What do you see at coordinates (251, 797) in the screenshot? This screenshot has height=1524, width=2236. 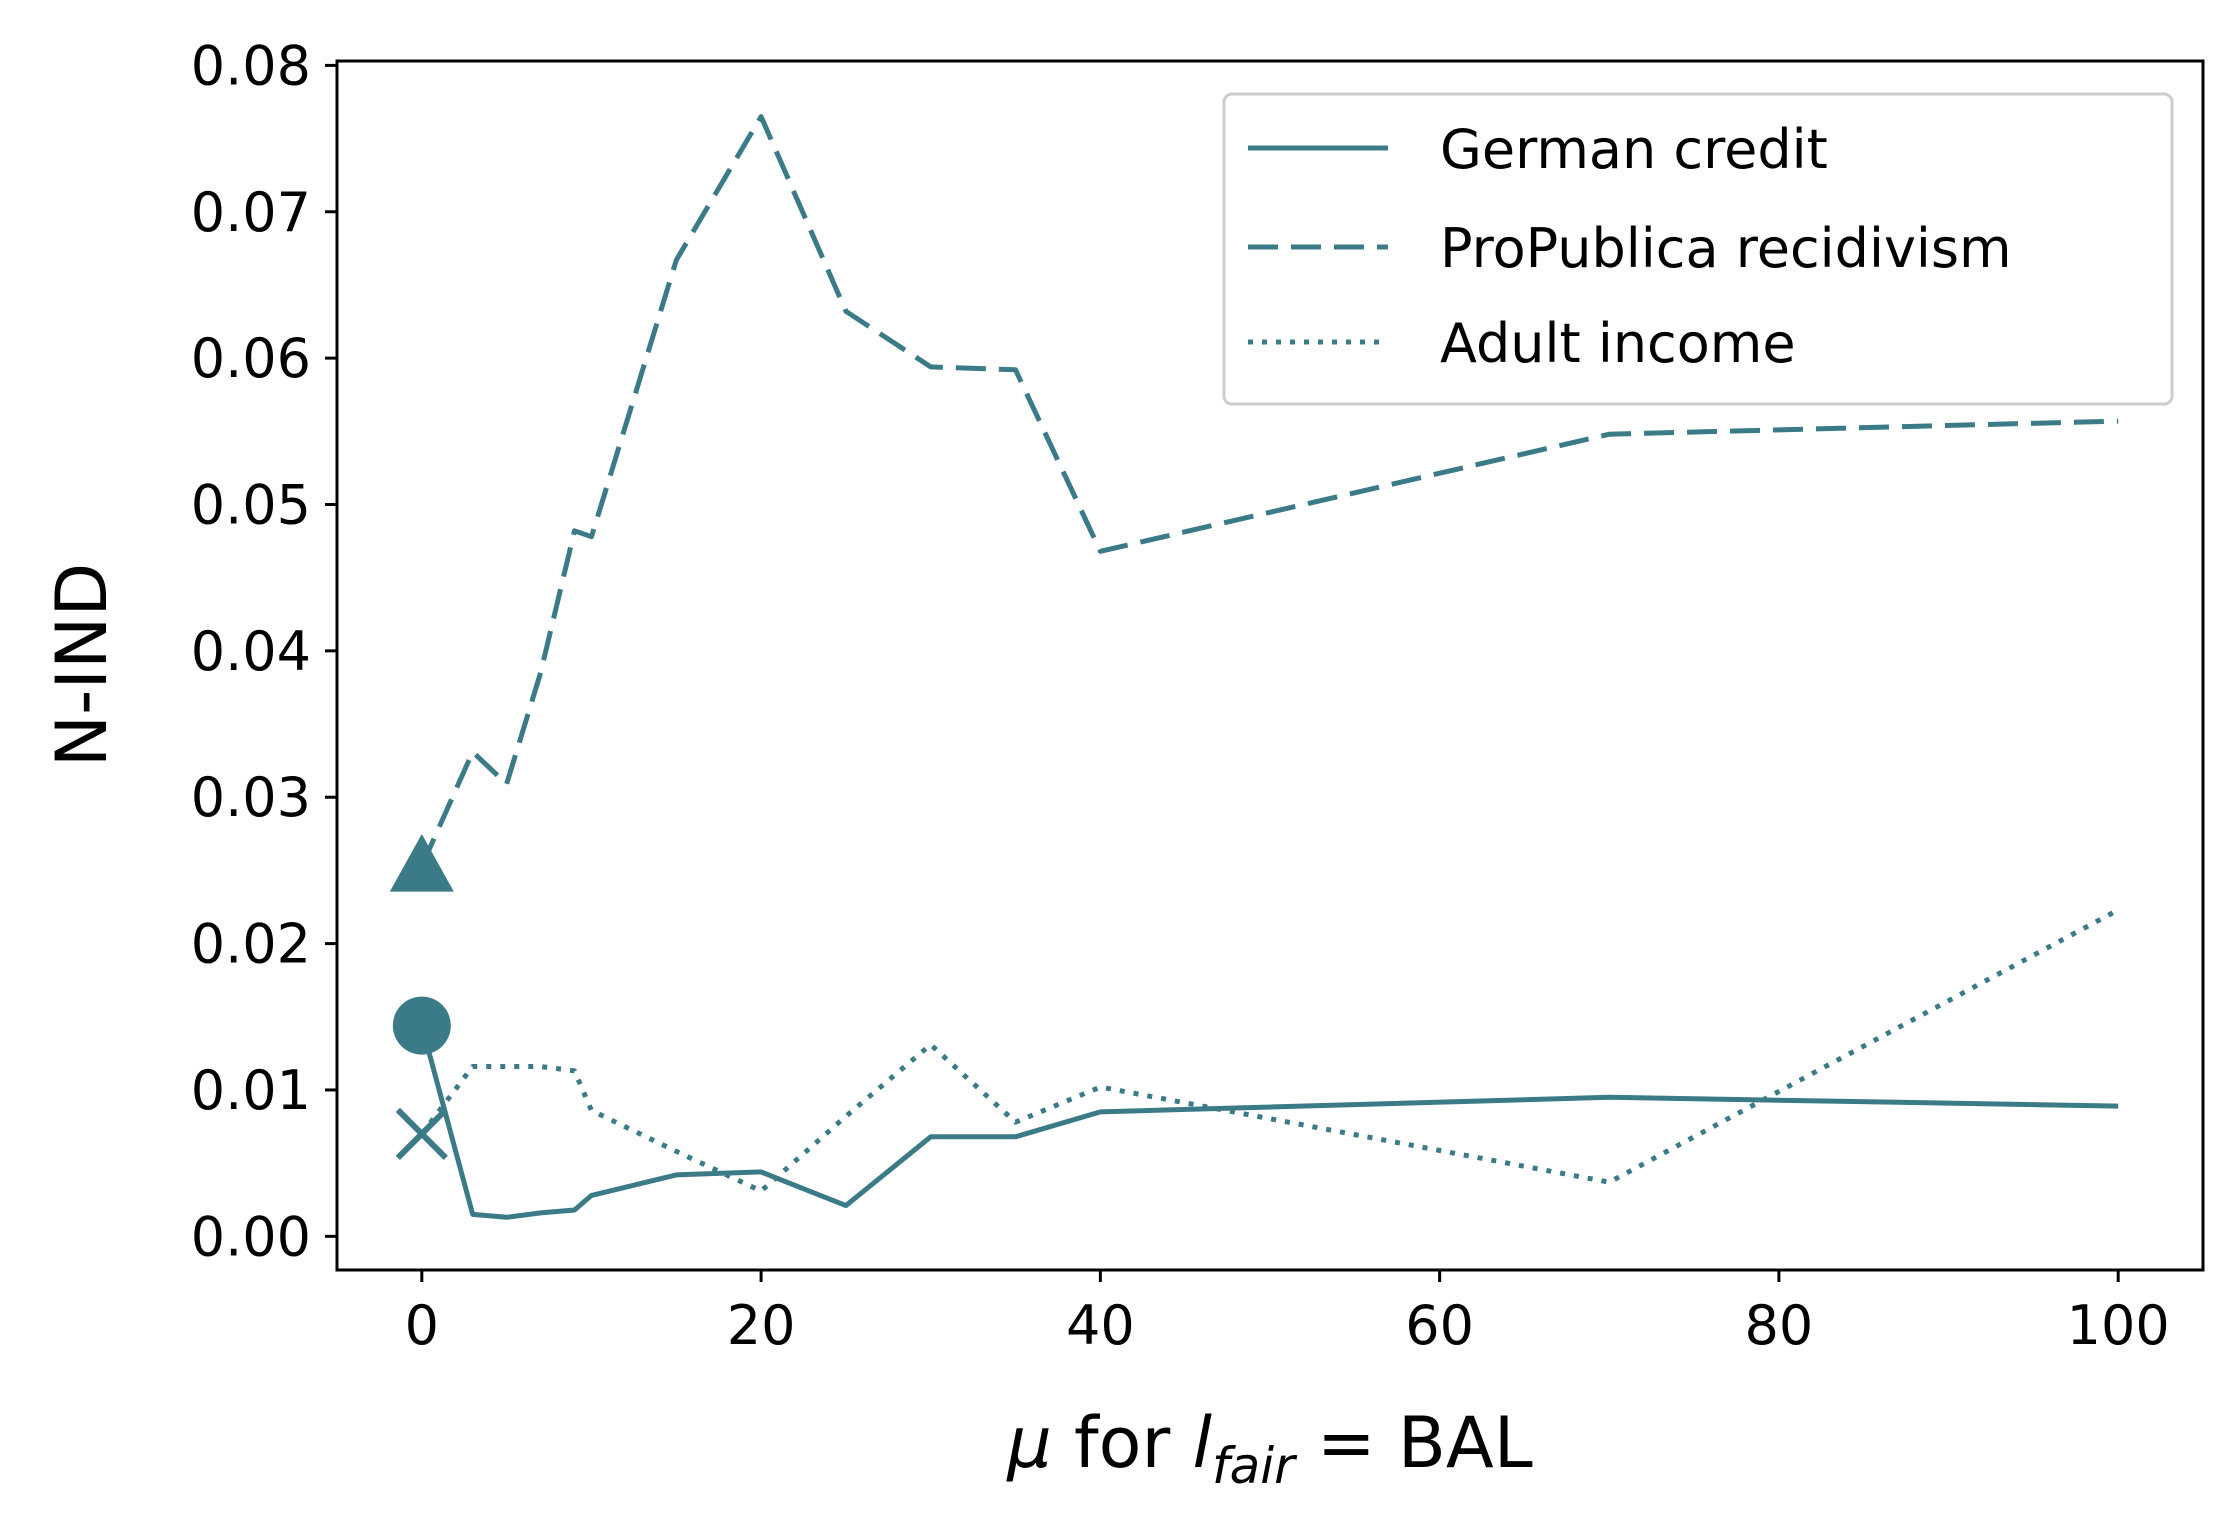 I see `y-tick-label: 0.03` at bounding box center [251, 797].